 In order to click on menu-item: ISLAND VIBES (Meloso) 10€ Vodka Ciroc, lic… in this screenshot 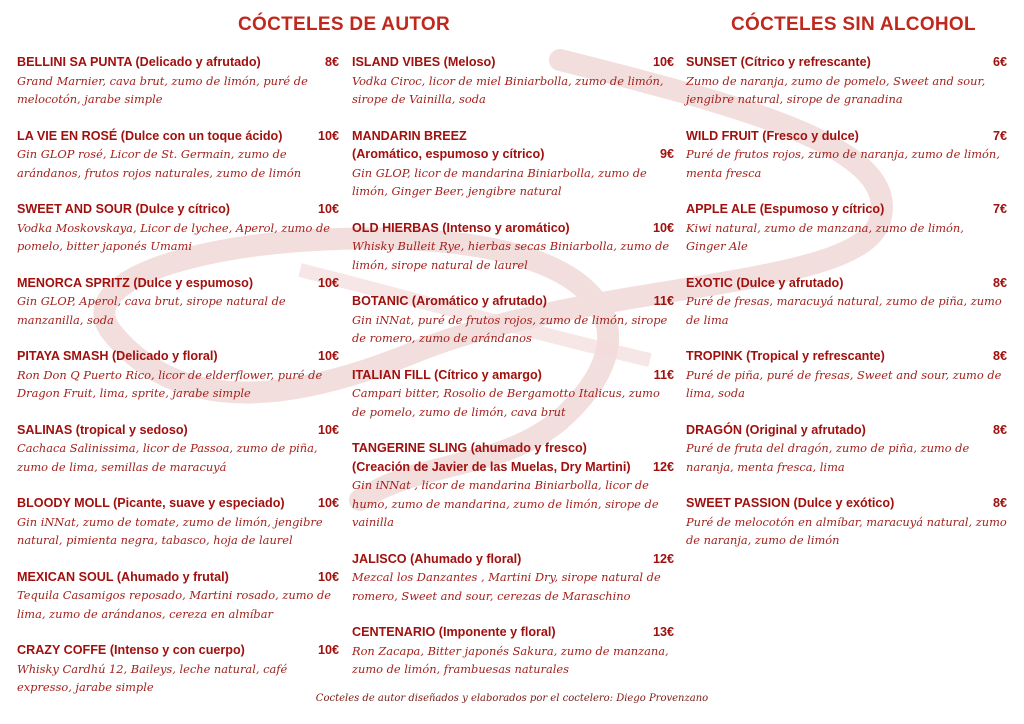, I will do `click(513, 81)`.